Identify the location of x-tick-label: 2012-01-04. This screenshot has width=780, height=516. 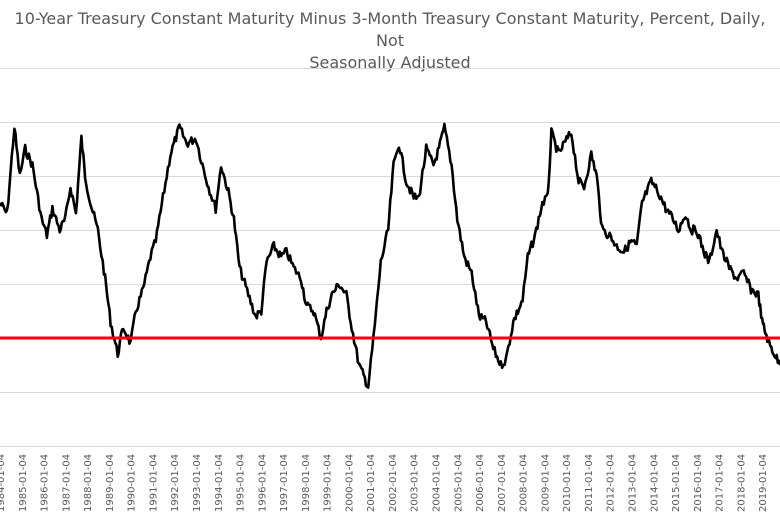
(611, 483).